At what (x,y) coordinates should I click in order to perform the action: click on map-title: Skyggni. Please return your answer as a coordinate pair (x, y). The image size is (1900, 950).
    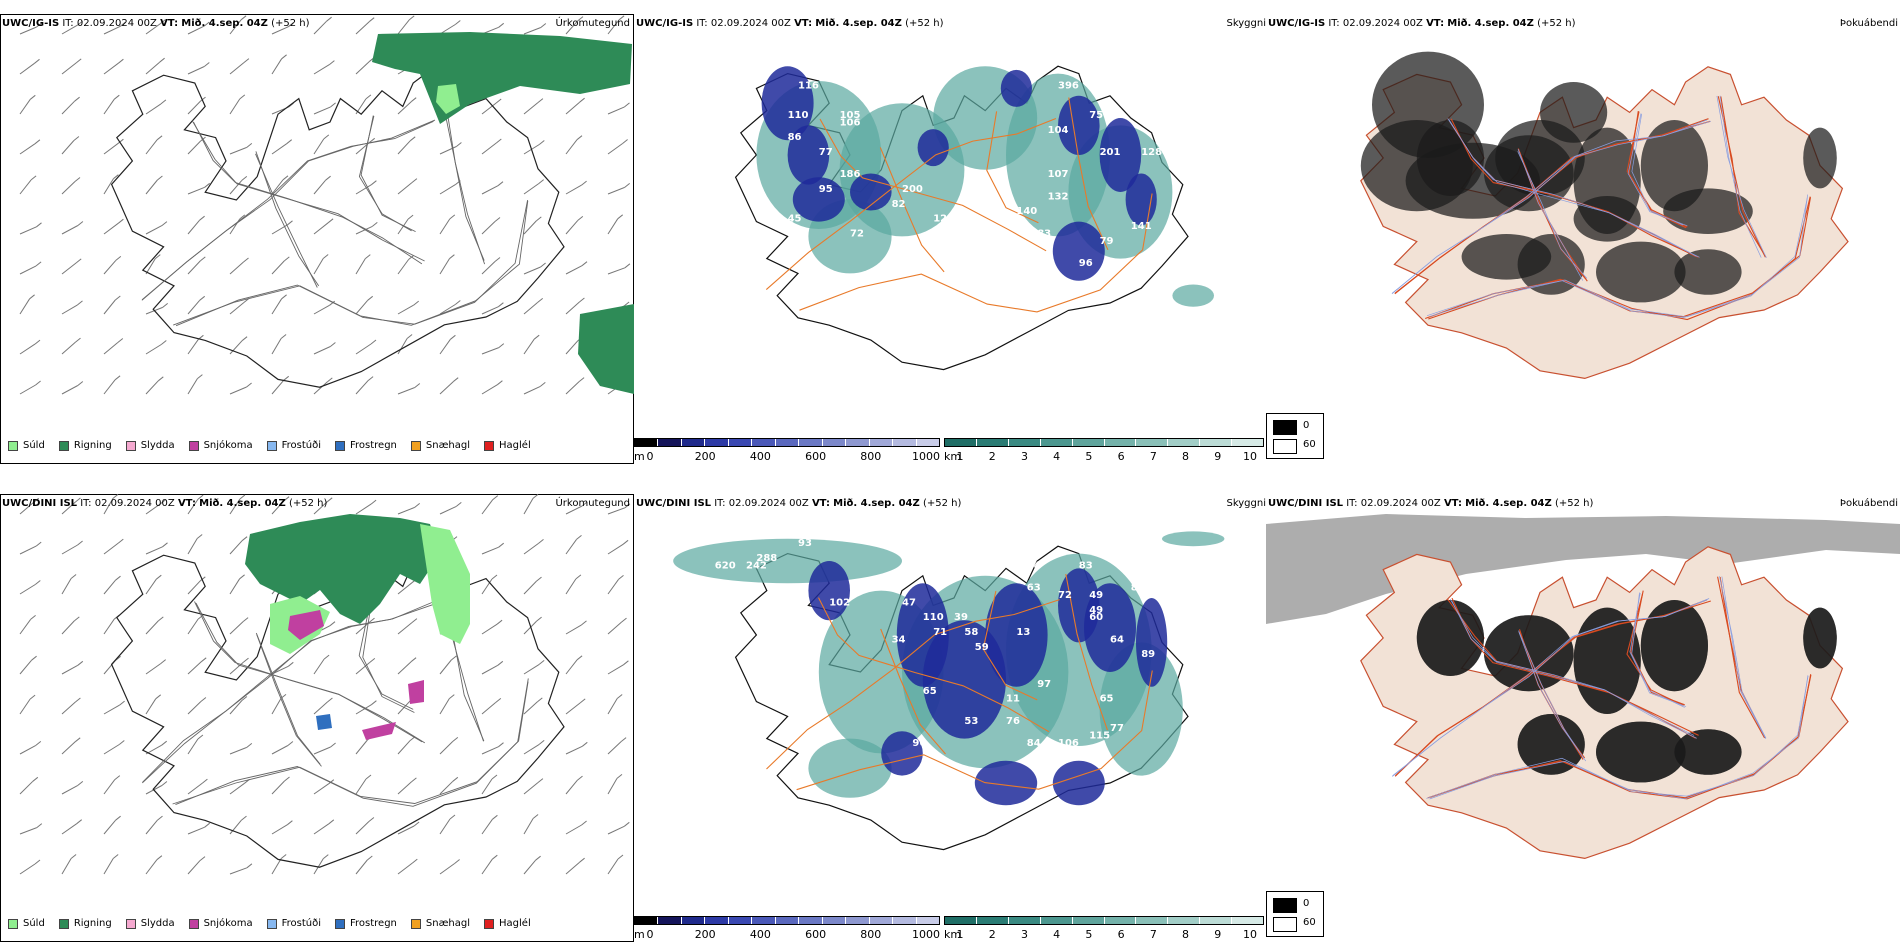
    Looking at the image, I should click on (1246, 23).